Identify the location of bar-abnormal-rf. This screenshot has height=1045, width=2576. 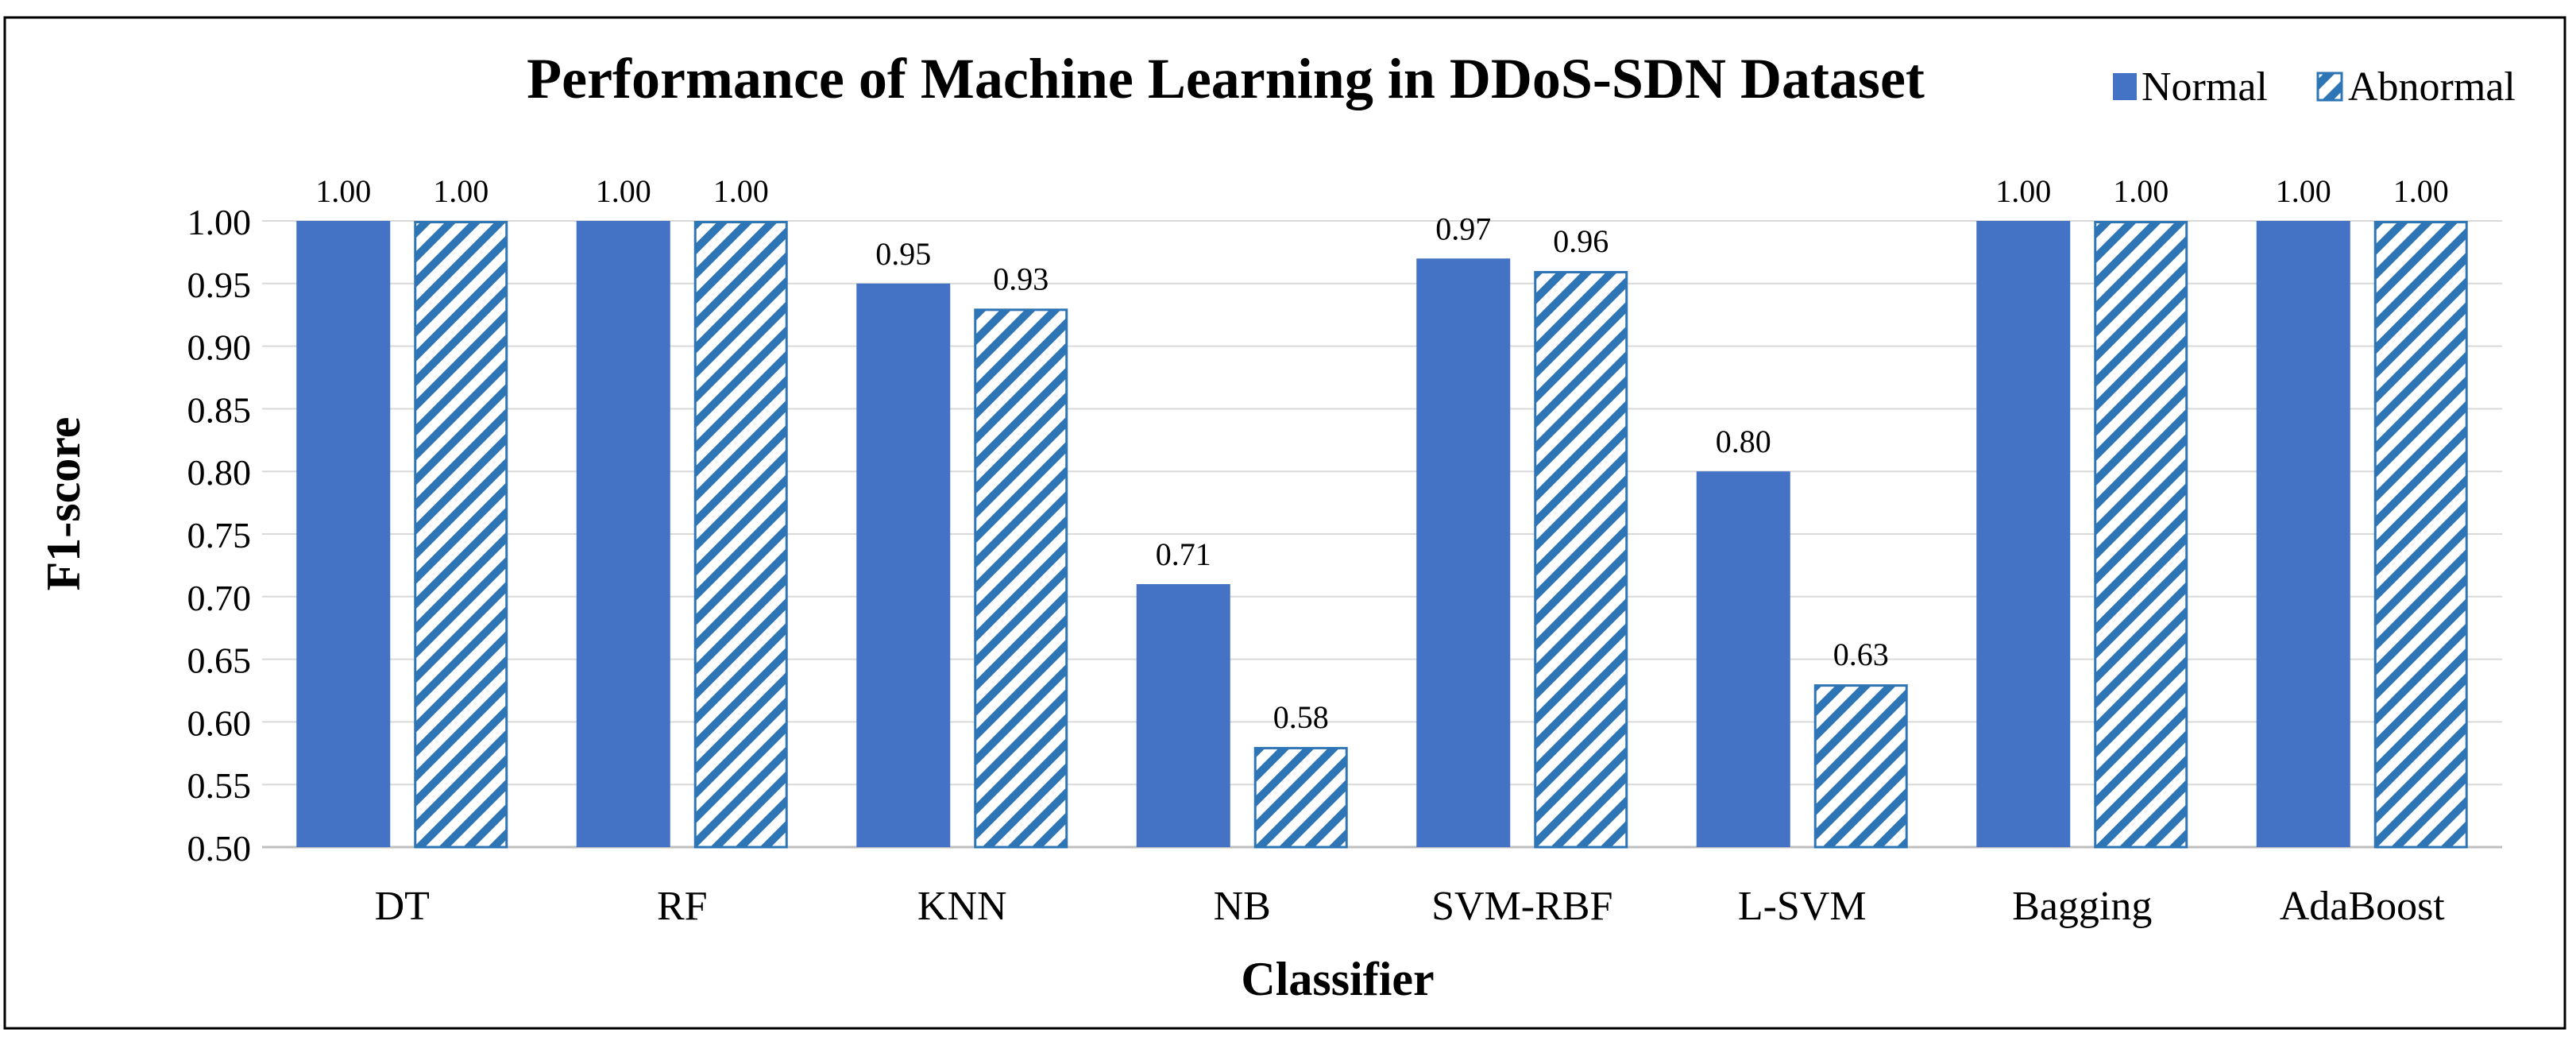
(740, 535).